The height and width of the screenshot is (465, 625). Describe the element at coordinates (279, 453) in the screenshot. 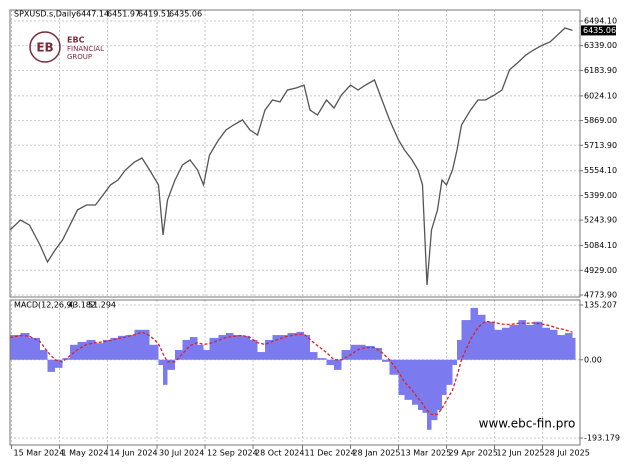

I see `x-tick-label: 28 Oct 2024` at that location.